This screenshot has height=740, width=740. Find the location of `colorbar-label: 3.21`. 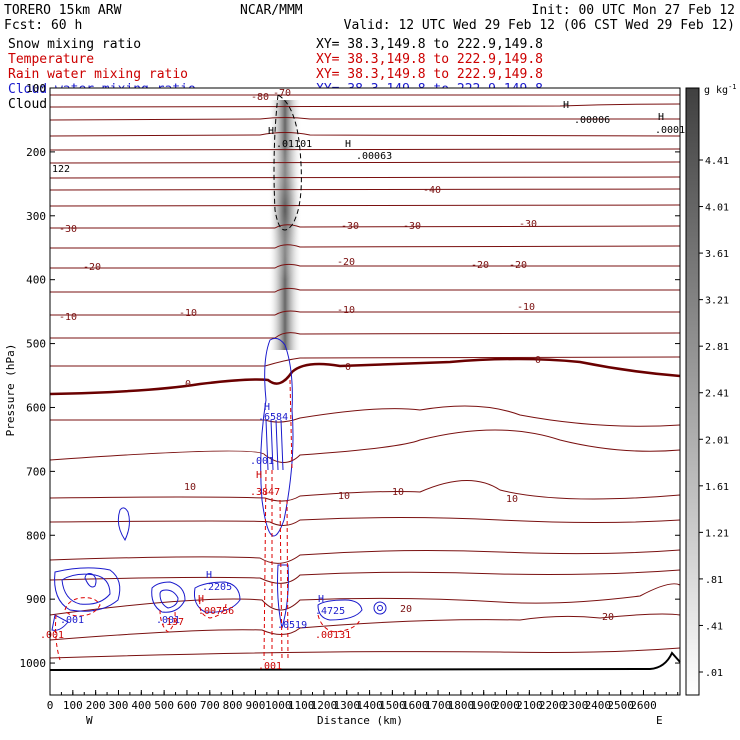

colorbar-label: 3.21 is located at coordinates (717, 301).